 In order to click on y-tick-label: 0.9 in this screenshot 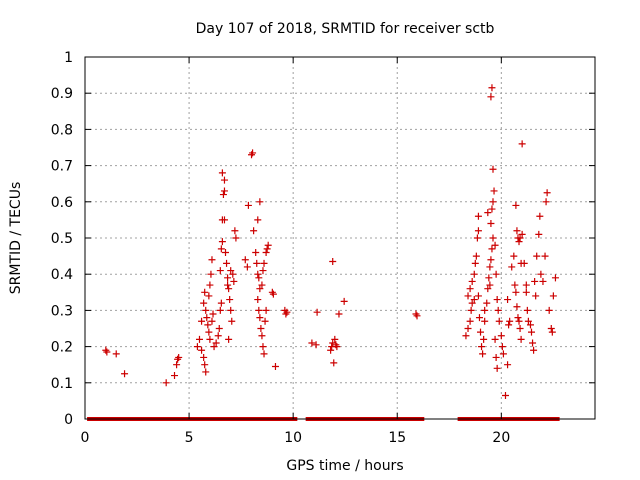, I will do `click(62, 94)`.